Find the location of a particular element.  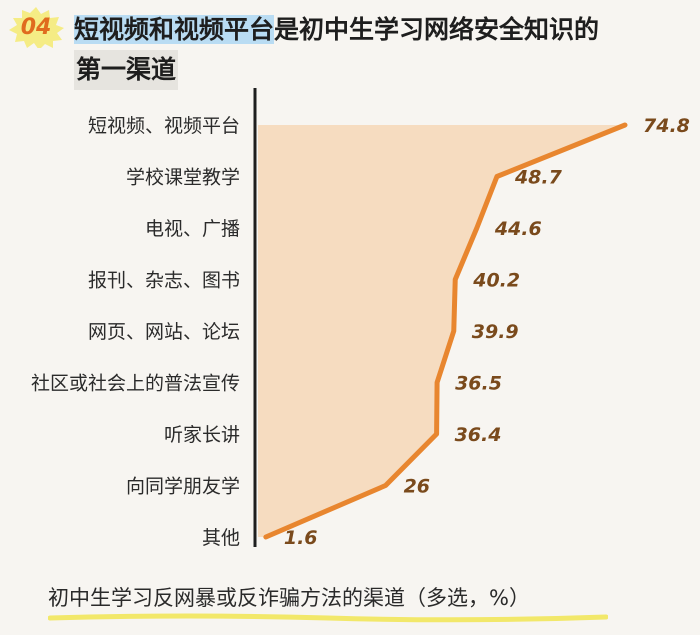

category-label: 短视频、视频平台 is located at coordinates (164, 126).